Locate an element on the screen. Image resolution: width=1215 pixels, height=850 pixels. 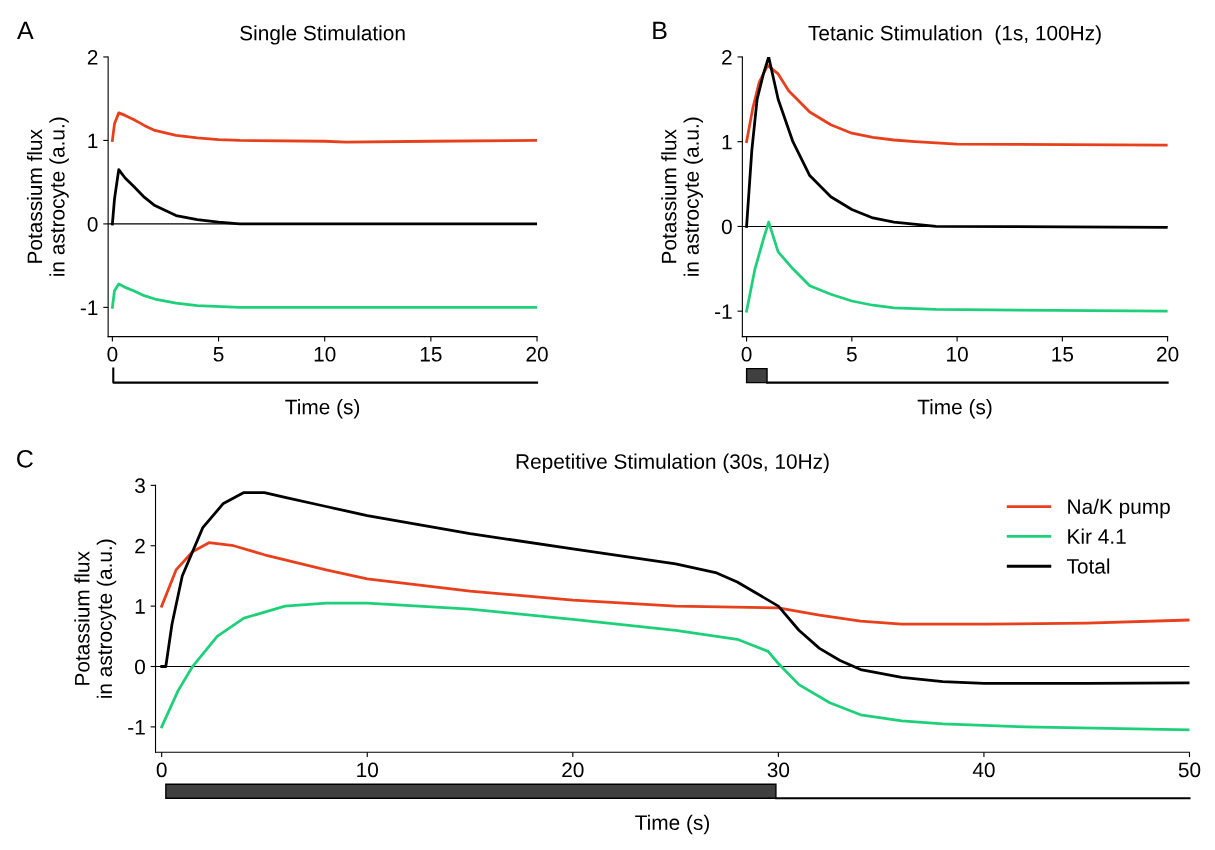
legend-label: Total is located at coordinates (1088, 566).